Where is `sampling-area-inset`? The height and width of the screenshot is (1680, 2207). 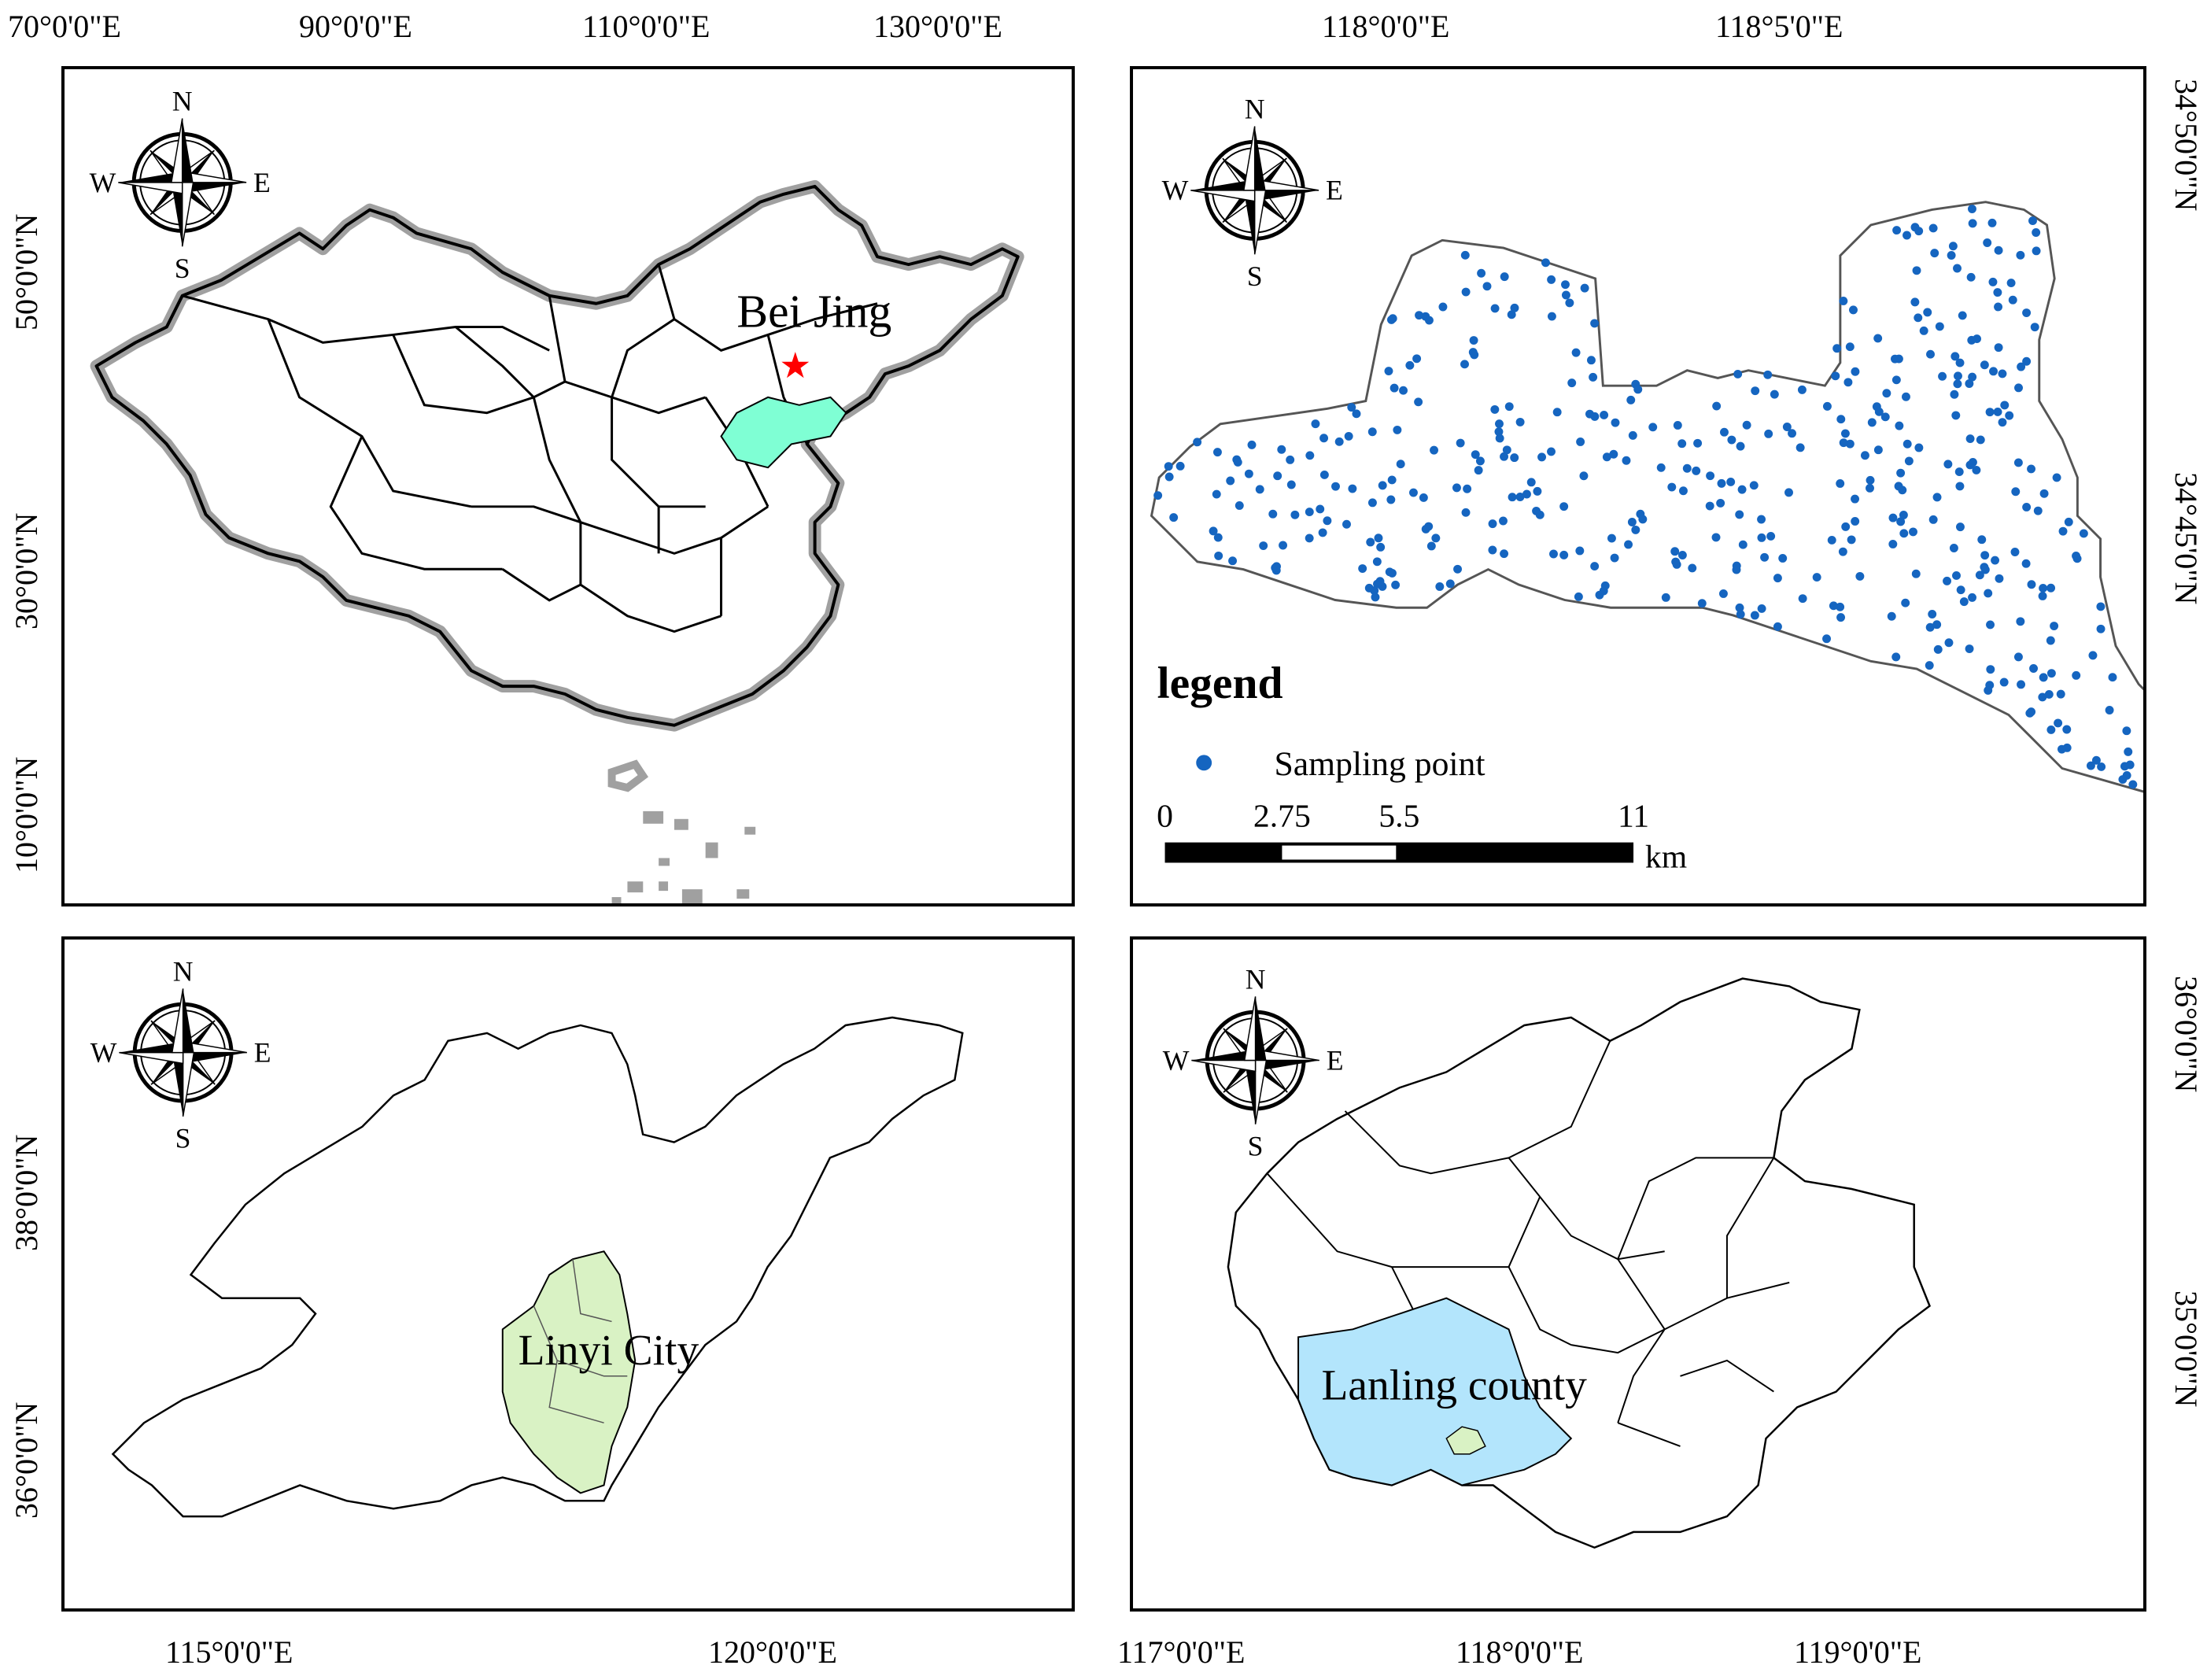
sampling-area-inset is located at coordinates (1465, 1440).